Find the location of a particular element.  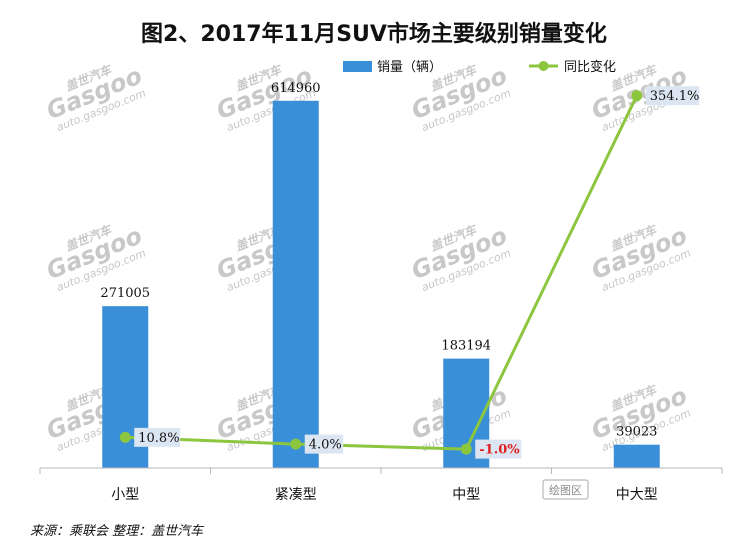

svg-text: -1.0% is located at coordinates (499, 450).